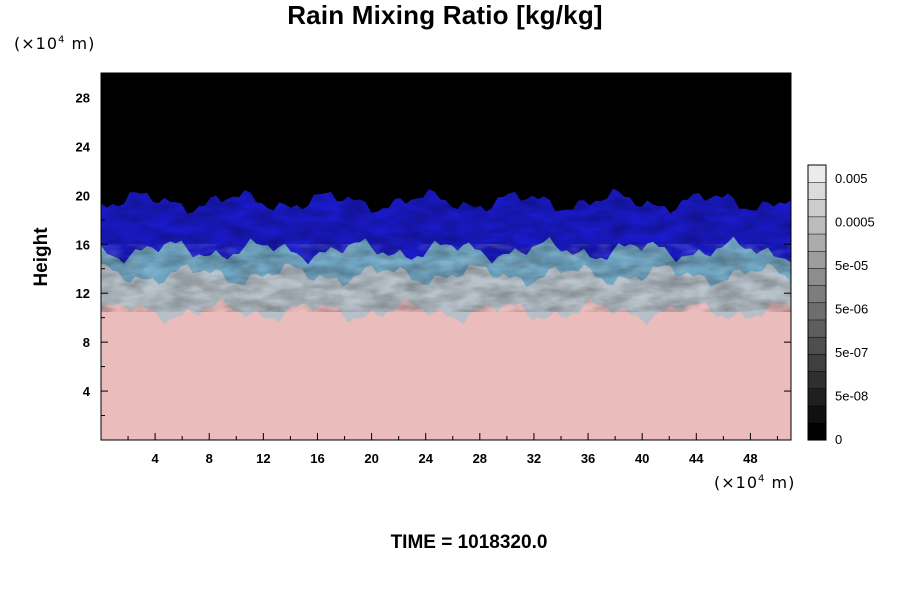  What do you see at coordinates (851, 396) in the screenshot?
I see `colorbar-label: 5e-08` at bounding box center [851, 396].